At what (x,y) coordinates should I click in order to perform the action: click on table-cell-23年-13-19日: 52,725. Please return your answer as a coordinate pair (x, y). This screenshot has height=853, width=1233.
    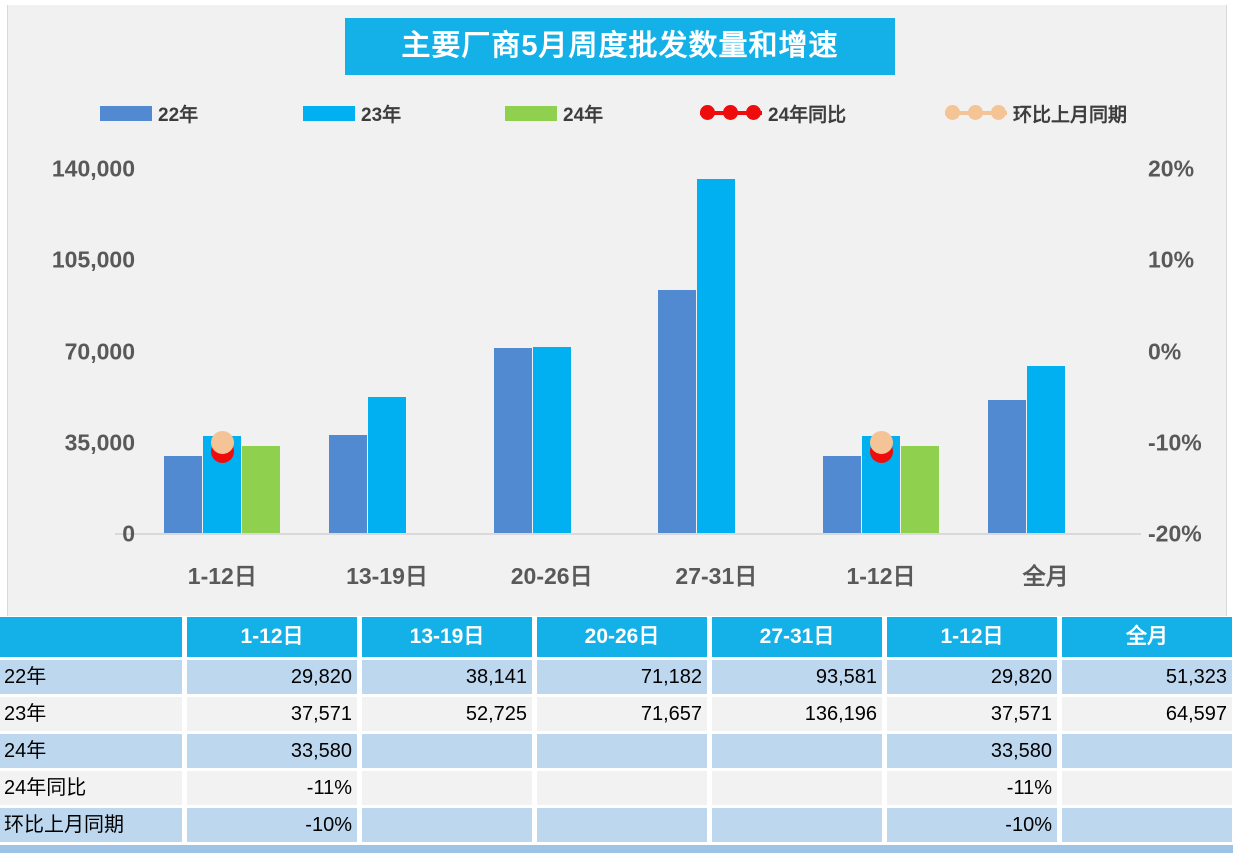
    Looking at the image, I should click on (447, 714).